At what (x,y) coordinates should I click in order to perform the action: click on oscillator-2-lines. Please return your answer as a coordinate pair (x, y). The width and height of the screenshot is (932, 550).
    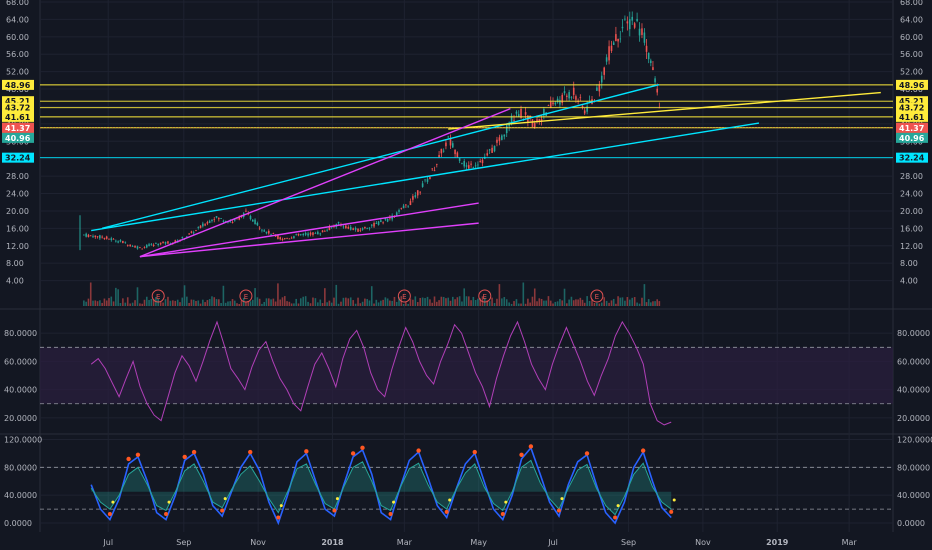
    Looking at the image, I should click on (383, 485).